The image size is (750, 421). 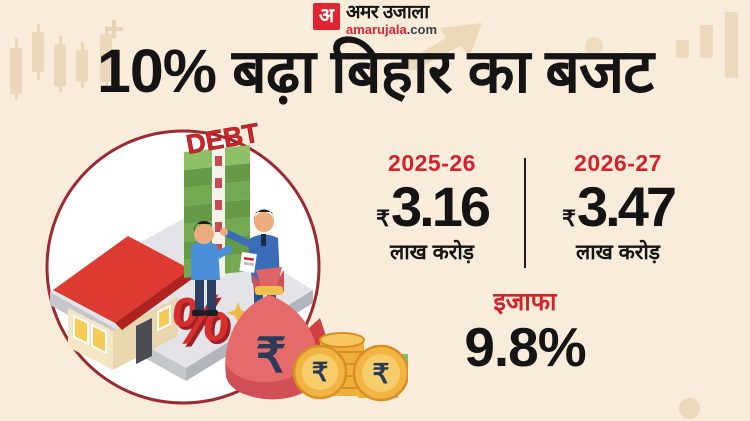 I want to click on brand-name: अमर उजाला, so click(x=387, y=12).